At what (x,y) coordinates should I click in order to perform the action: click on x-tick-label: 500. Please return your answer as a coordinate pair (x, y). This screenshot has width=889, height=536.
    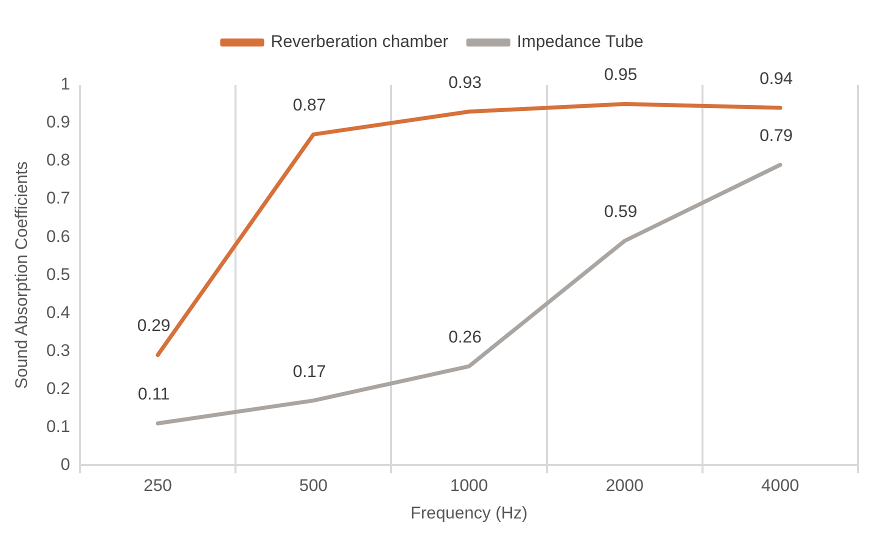
    Looking at the image, I should click on (313, 486).